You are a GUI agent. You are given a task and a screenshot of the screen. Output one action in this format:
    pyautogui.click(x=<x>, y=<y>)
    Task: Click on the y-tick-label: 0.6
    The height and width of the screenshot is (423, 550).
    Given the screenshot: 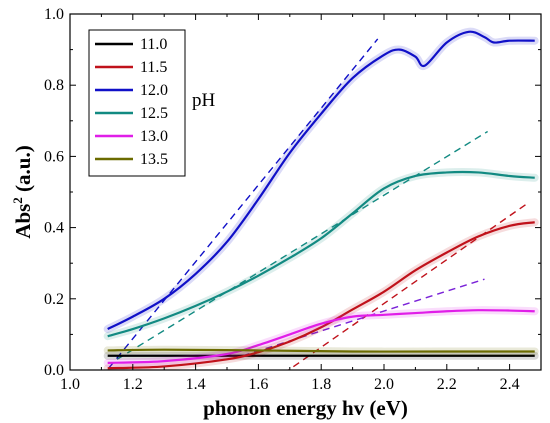 What is the action you would take?
    pyautogui.click(x=54, y=156)
    